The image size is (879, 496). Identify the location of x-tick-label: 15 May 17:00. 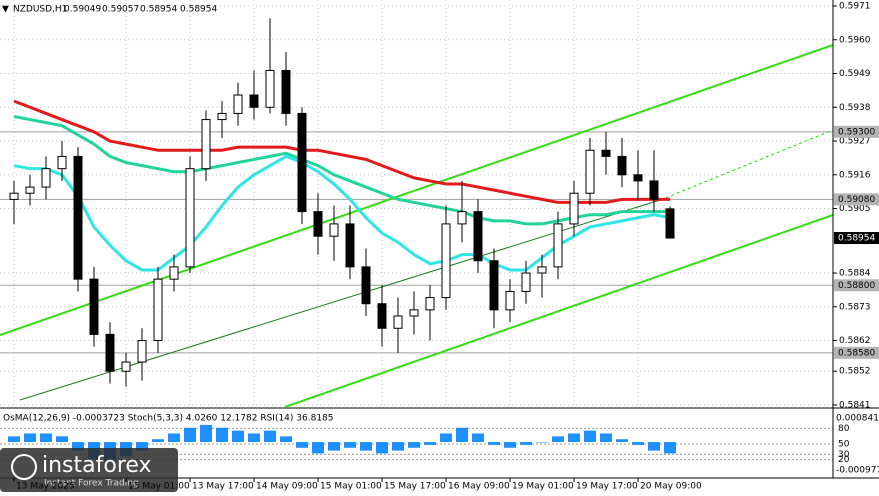
(415, 487).